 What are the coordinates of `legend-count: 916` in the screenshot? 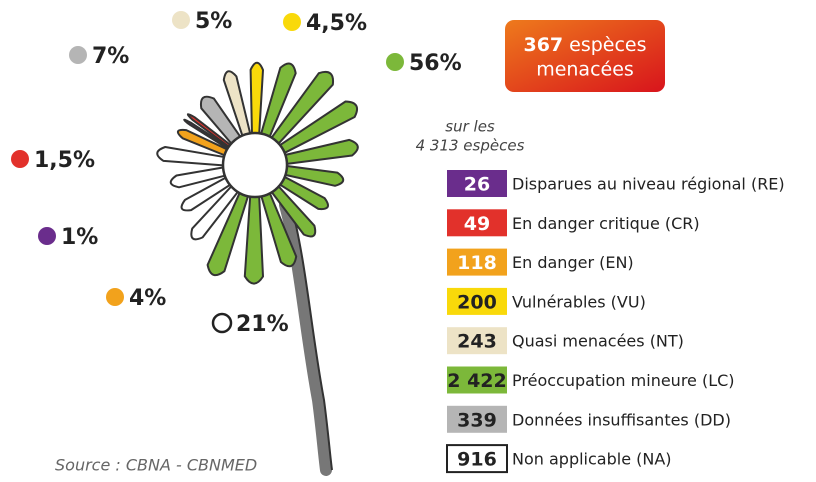 It's located at (477, 460).